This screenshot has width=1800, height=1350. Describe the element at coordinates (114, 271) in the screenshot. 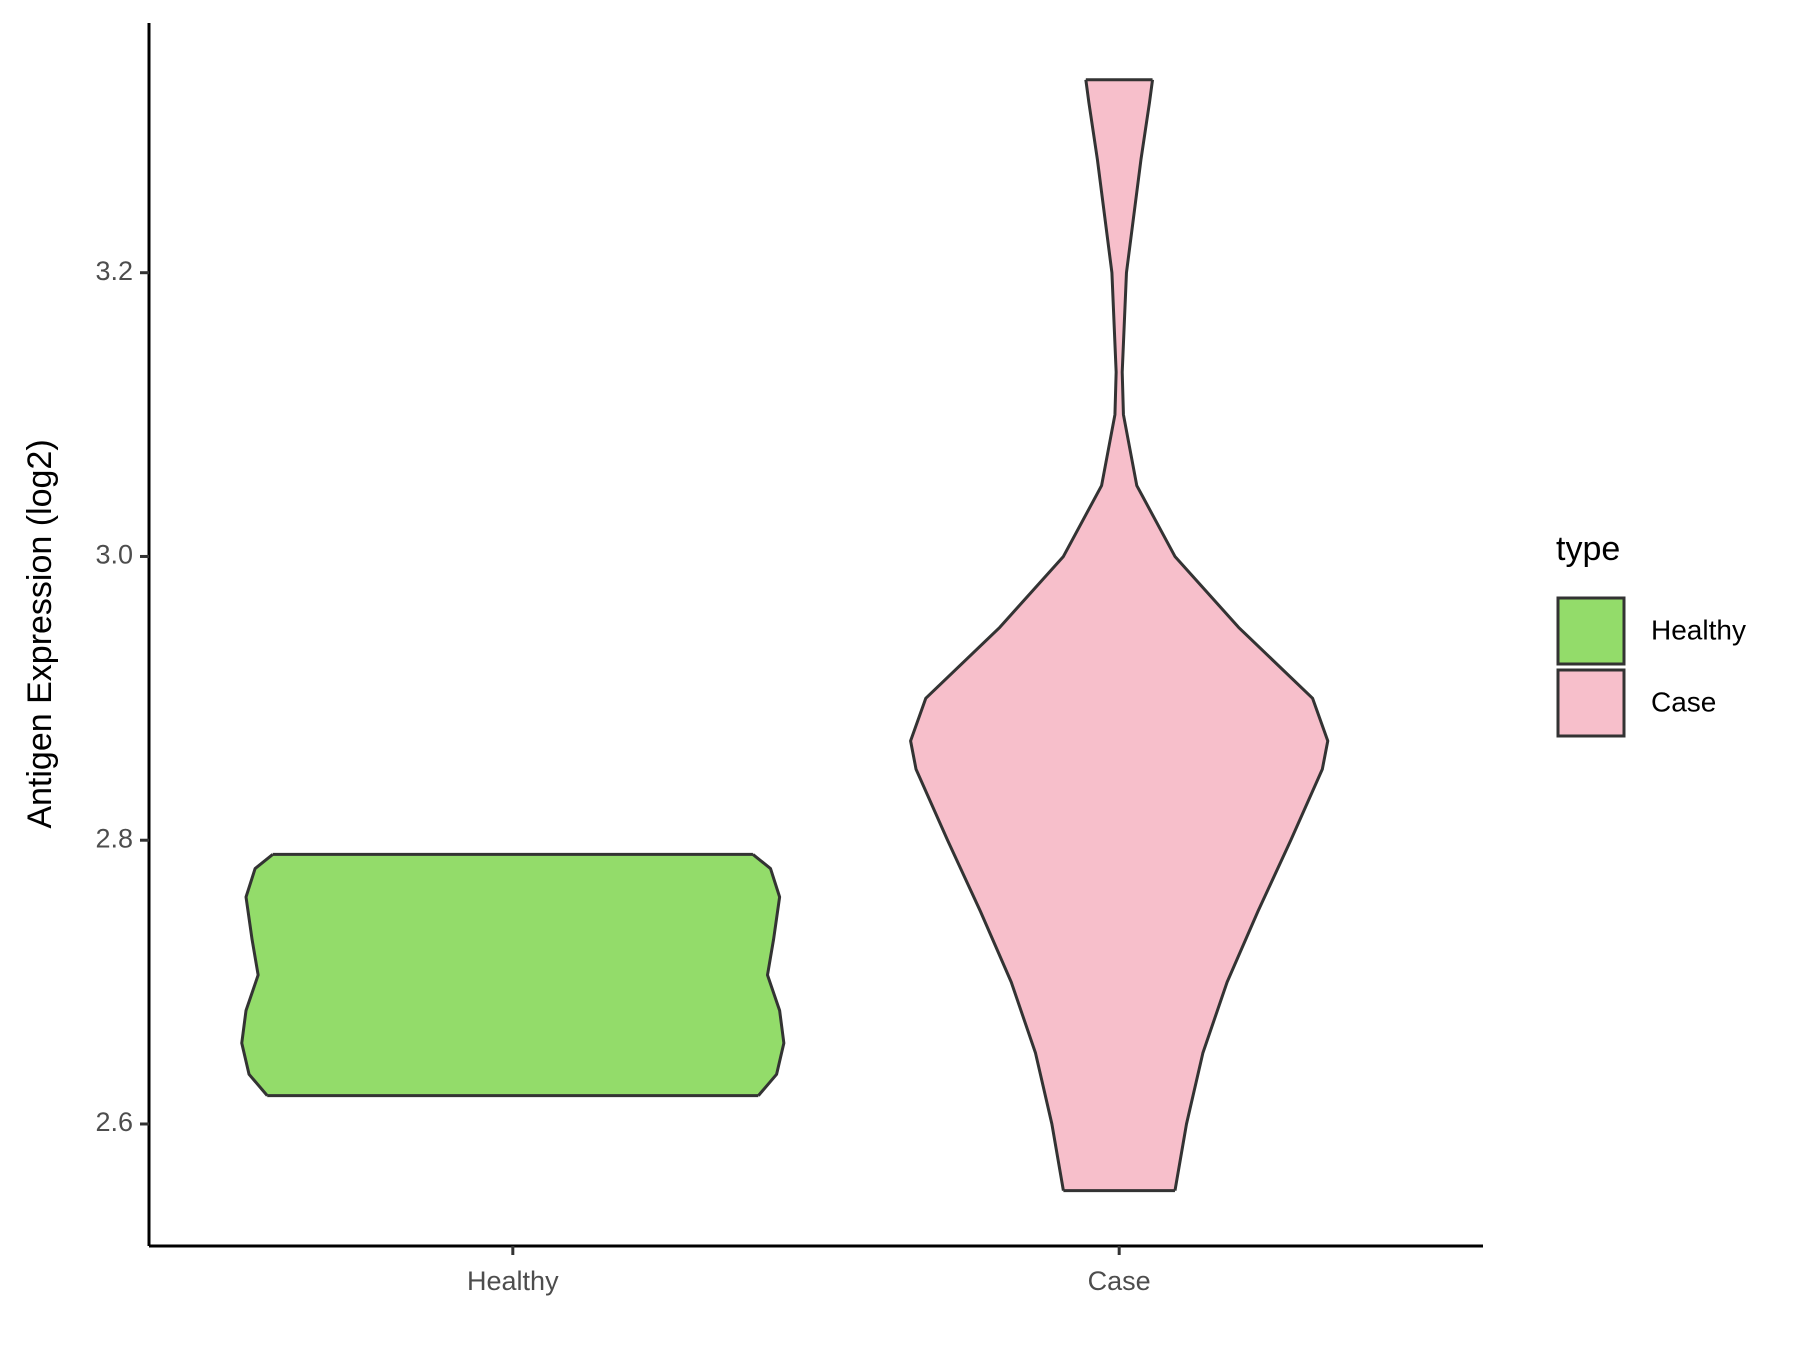

I see `y-tick-label: 3.2` at that location.